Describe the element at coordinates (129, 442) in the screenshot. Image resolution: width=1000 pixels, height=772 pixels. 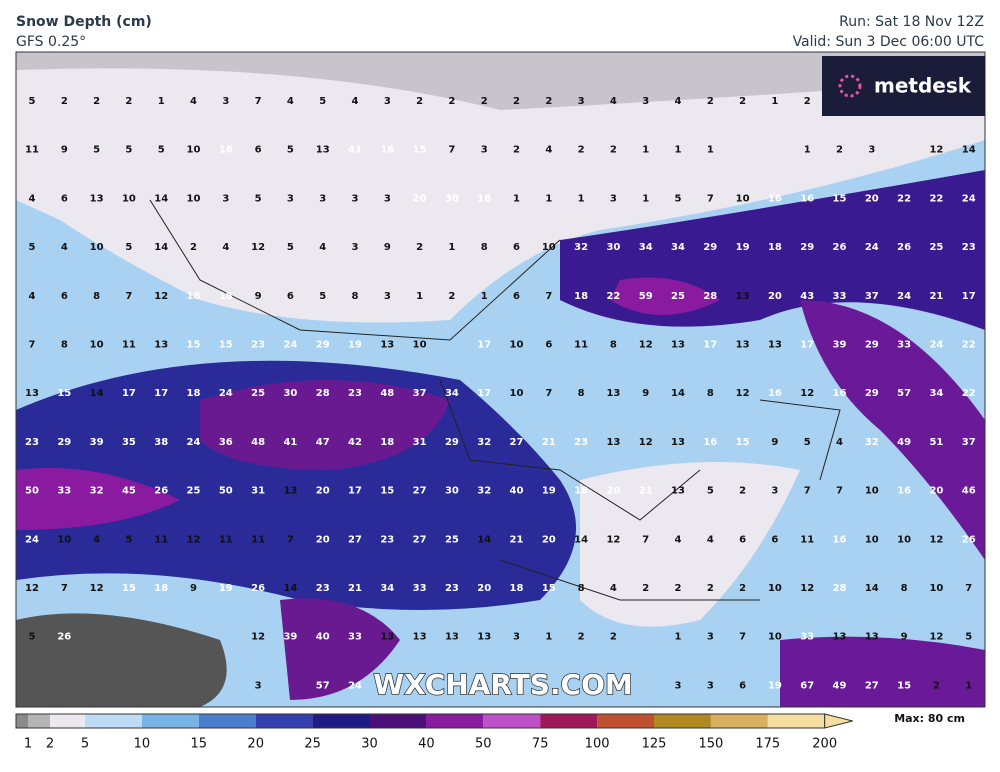
I see `grid-value: 35` at that location.